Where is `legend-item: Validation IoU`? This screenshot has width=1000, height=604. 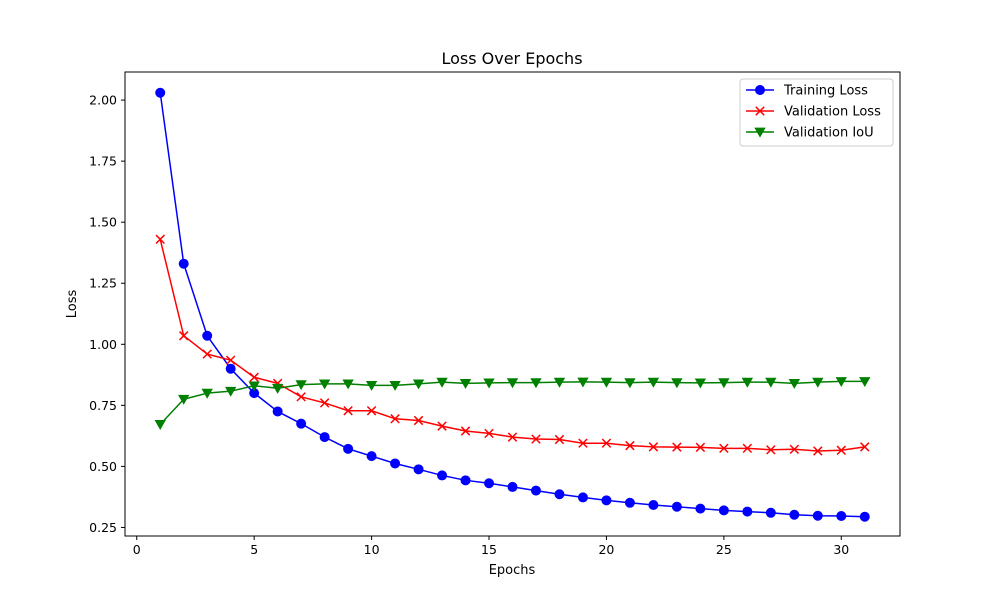
legend-item: Validation IoU is located at coordinates (810, 133).